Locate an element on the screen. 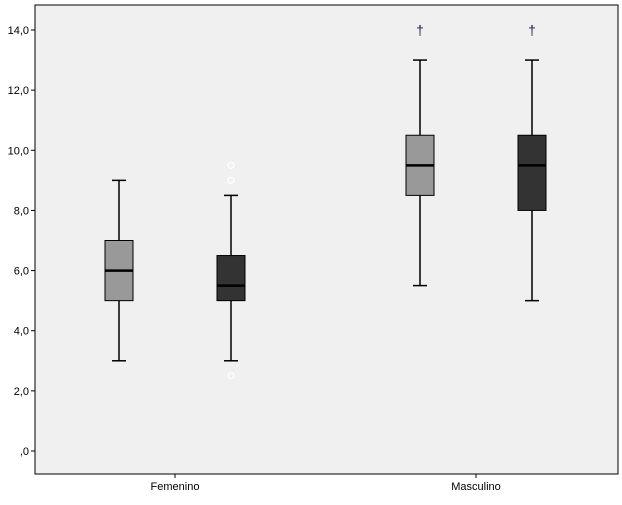 The image size is (622, 505). y-tick-label: ,0 is located at coordinates (24, 452).